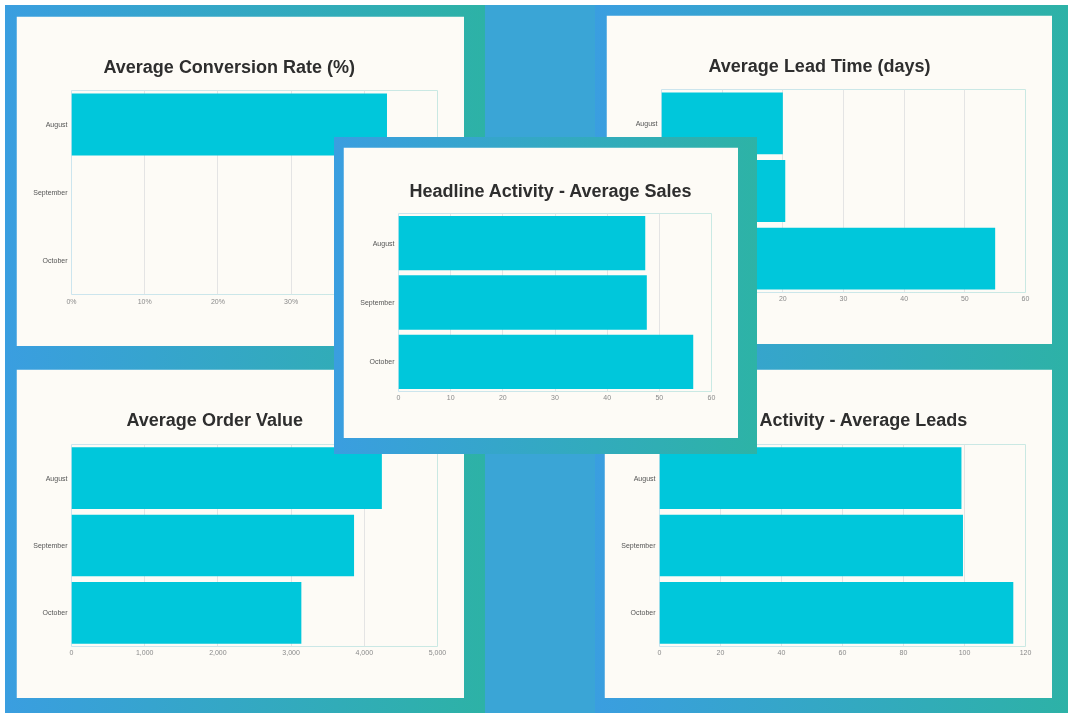  I want to click on chart-title: Average Lead Time (days), so click(819, 65).